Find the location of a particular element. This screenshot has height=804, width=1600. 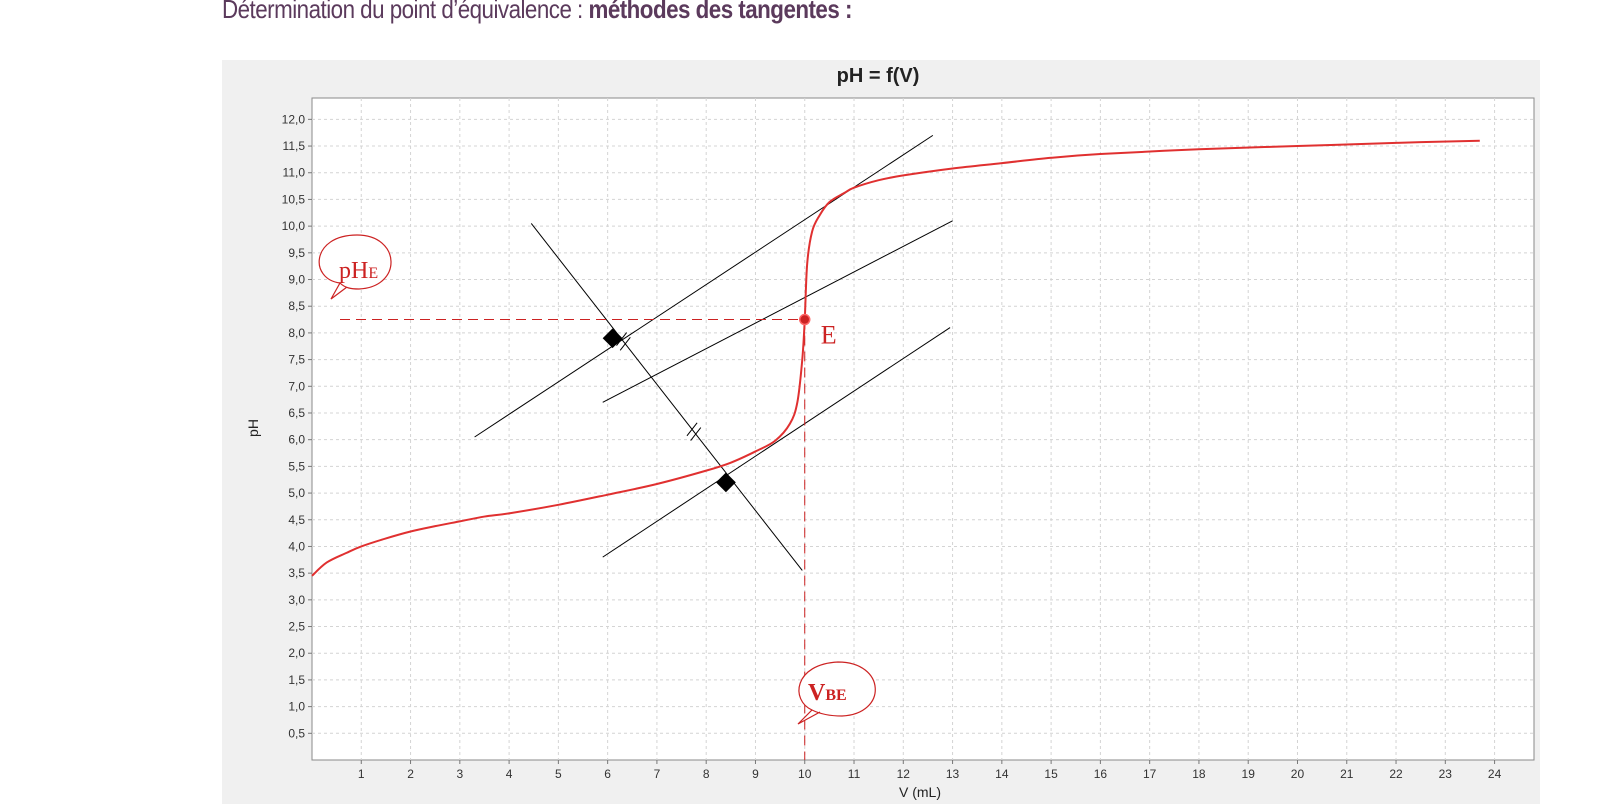

x-tick-label: 22 is located at coordinates (1396, 774).